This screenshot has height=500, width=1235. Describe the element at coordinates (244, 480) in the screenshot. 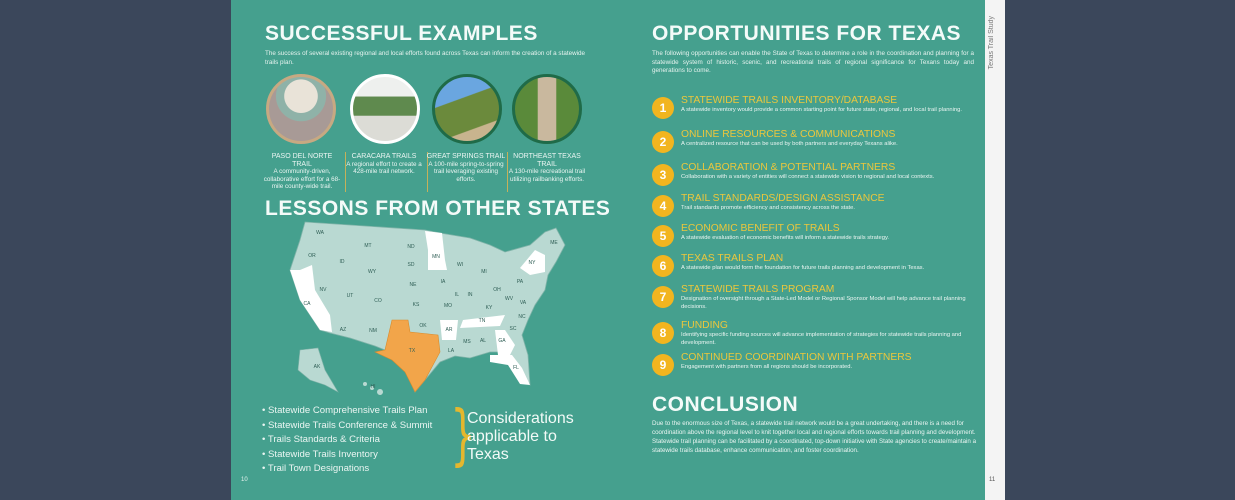

I see `page-number-left: 10` at that location.